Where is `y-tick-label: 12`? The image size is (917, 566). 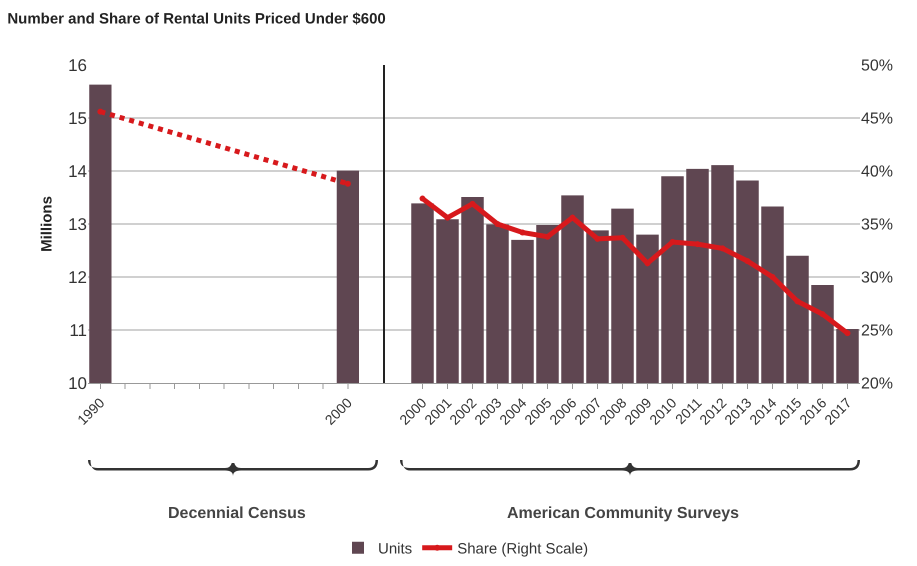 y-tick-label: 12 is located at coordinates (77, 277).